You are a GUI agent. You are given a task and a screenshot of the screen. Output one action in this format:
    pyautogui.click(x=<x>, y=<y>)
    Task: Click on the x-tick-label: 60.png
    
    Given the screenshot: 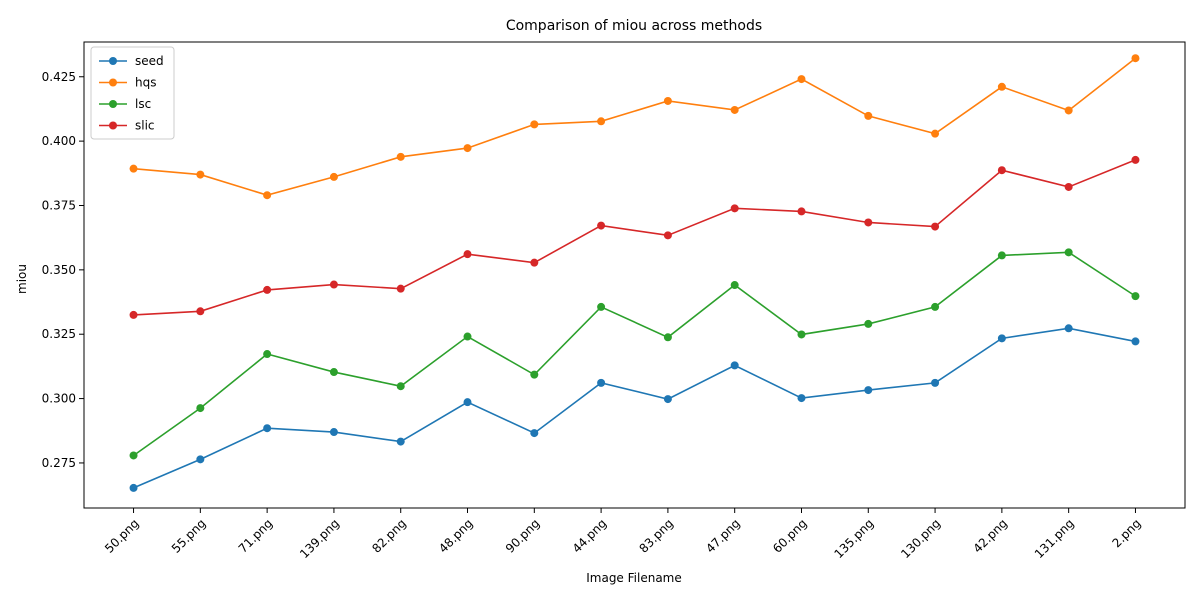 What is the action you would take?
    pyautogui.click(x=790, y=536)
    